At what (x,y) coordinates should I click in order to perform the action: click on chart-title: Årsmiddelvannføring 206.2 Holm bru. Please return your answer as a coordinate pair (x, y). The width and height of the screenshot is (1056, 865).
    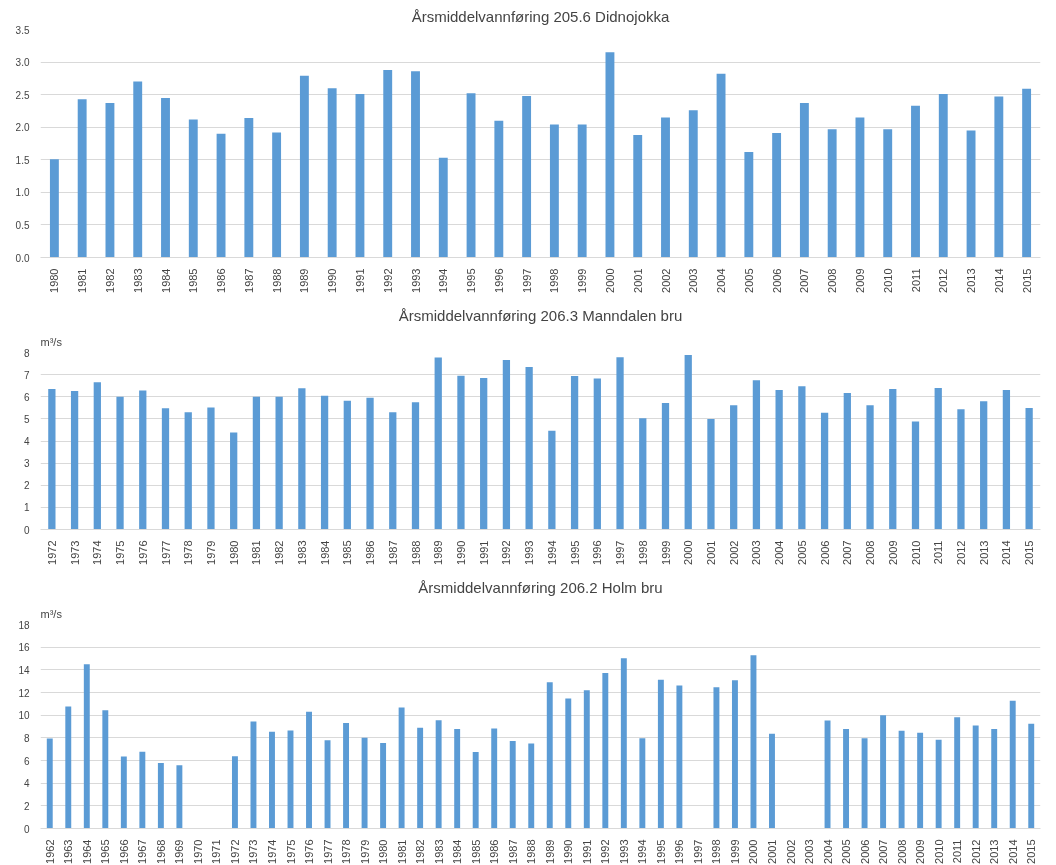
    Looking at the image, I should click on (540, 587).